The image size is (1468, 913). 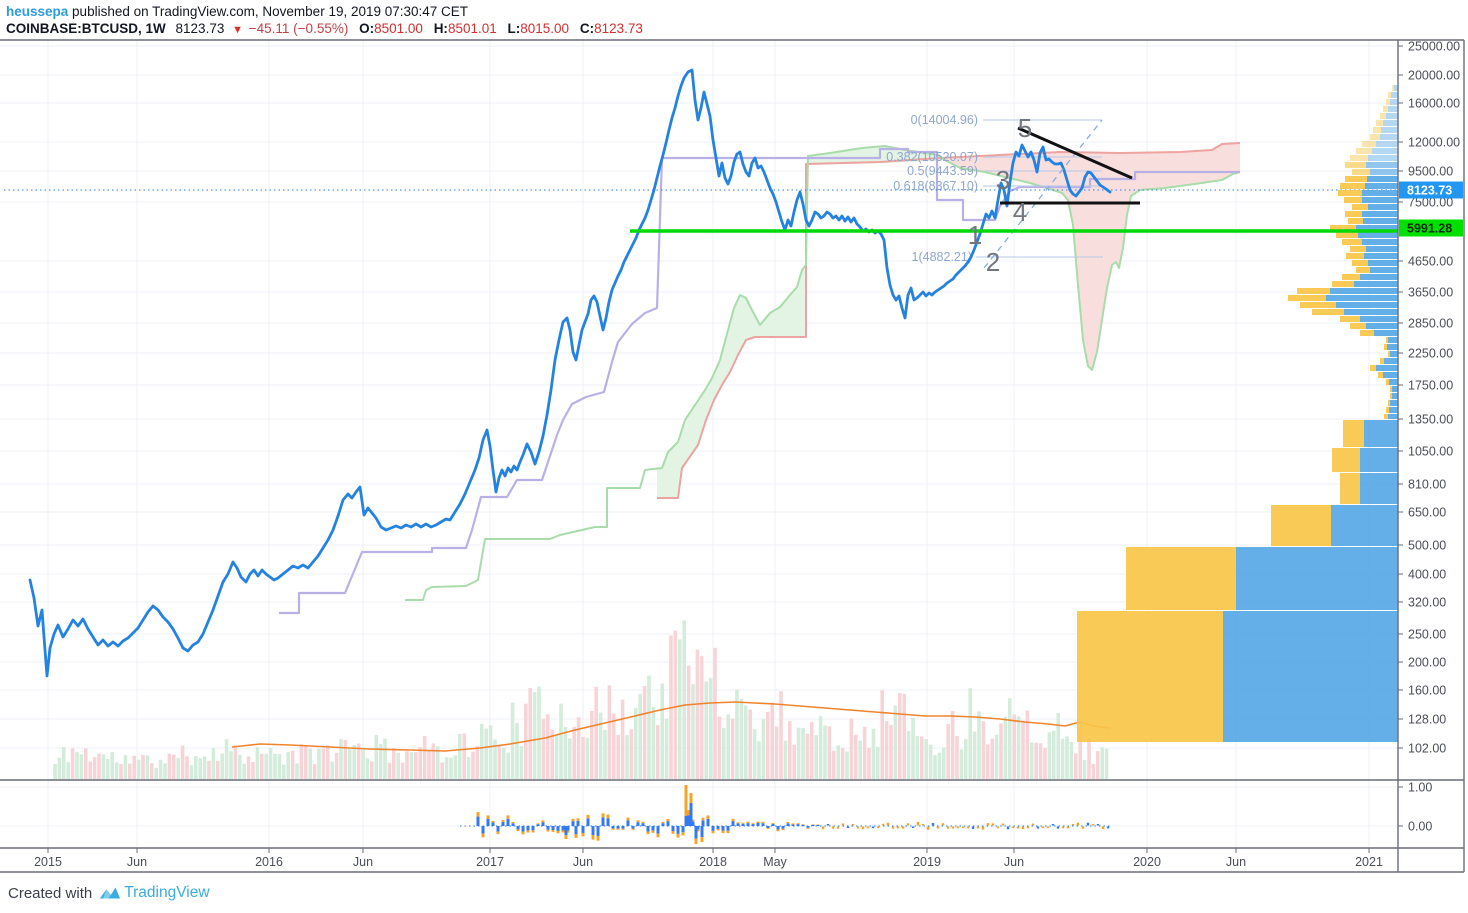 What do you see at coordinates (490, 862) in the screenshot?
I see `time-tick-label: 2017` at bounding box center [490, 862].